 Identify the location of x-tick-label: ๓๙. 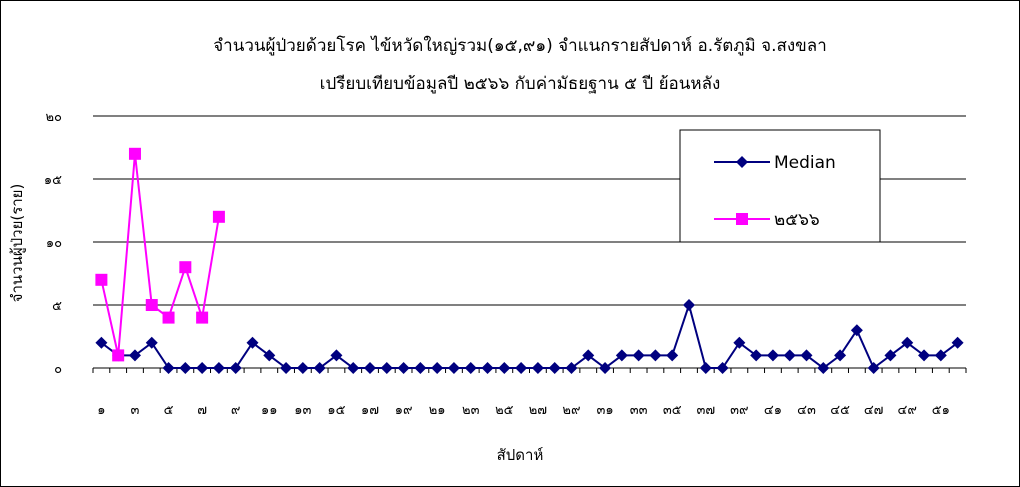
(739, 410).